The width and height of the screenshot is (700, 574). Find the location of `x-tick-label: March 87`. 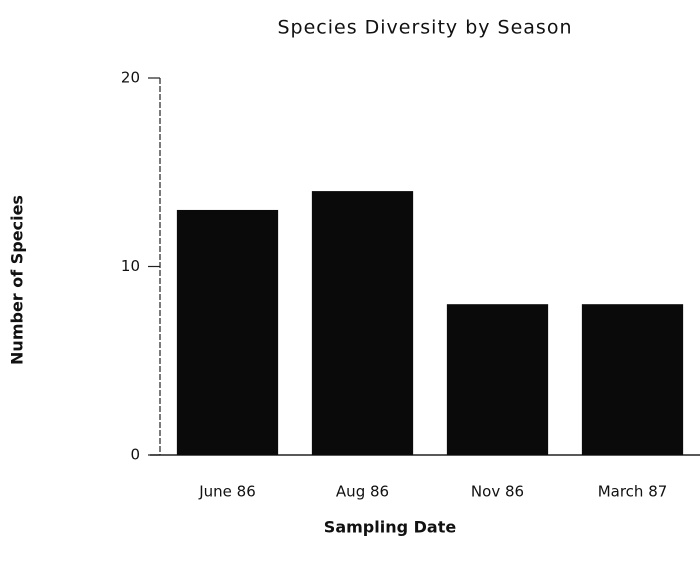

x-tick-label: March 87 is located at coordinates (633, 492).